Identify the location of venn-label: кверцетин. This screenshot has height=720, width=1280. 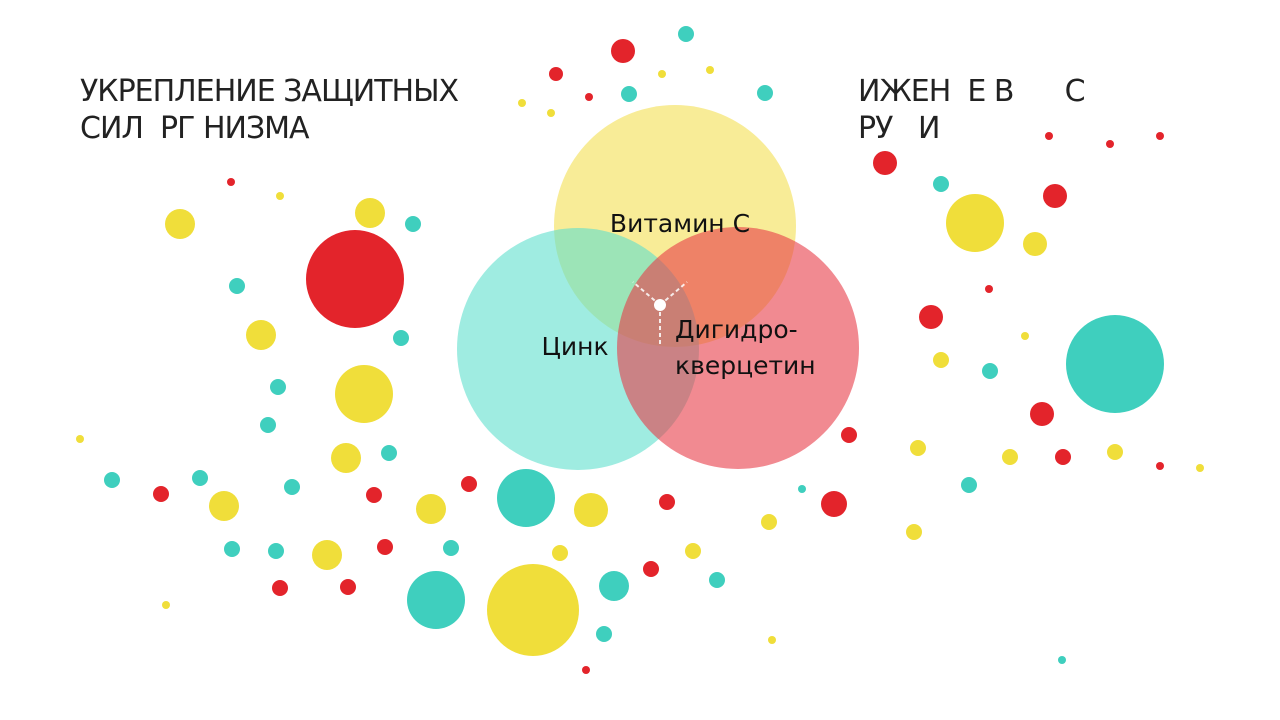
(745, 365).